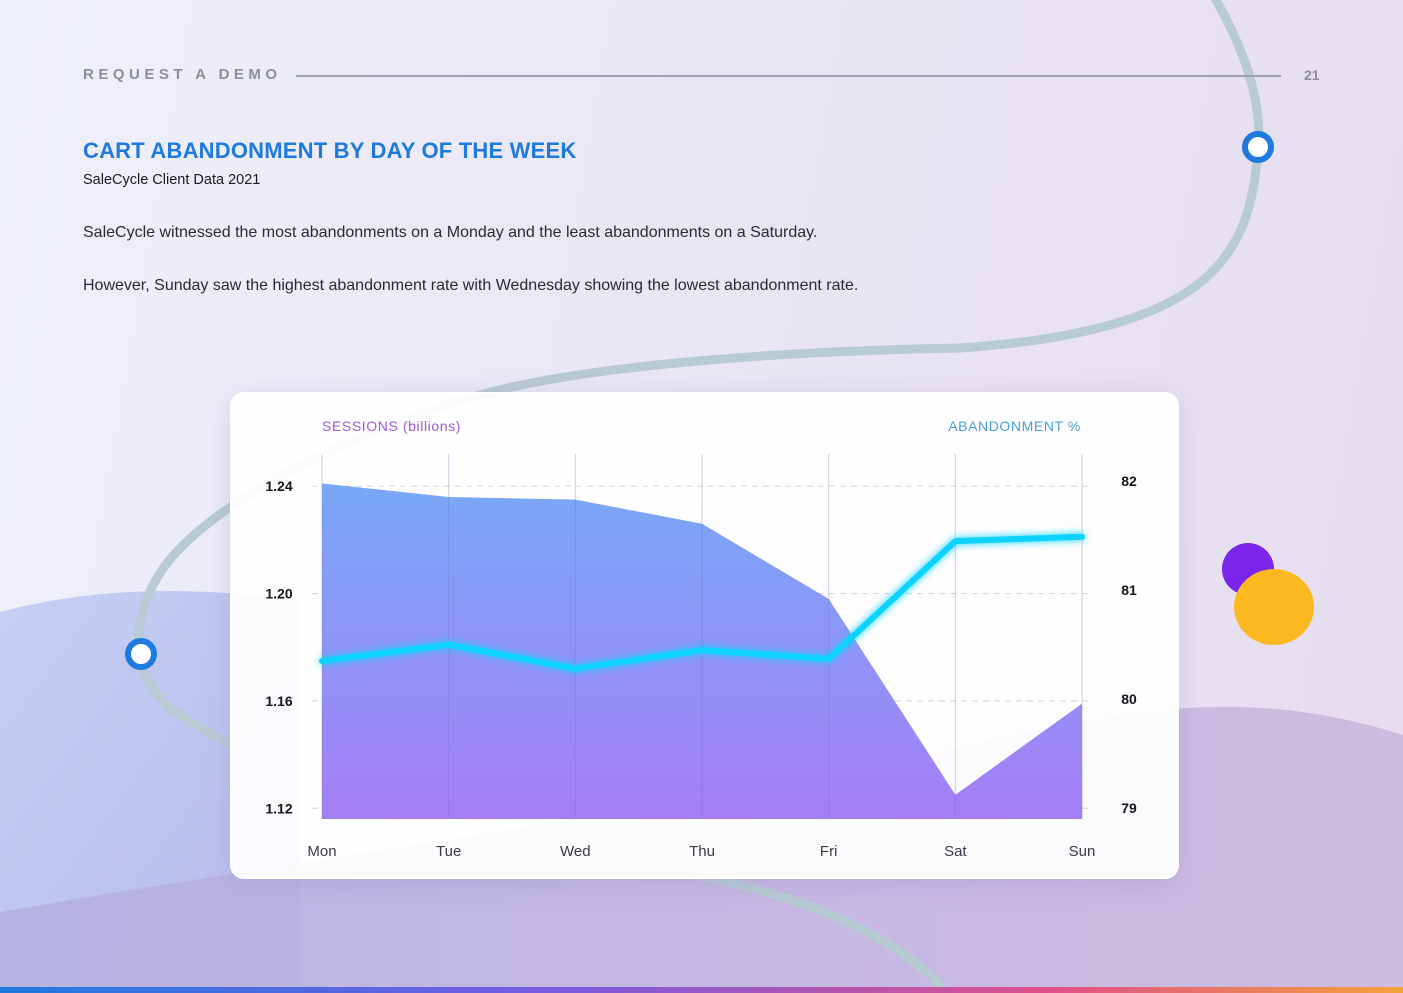 Image resolution: width=1403 pixels, height=993 pixels. Describe the element at coordinates (575, 851) in the screenshot. I see `x-tick-label: Wed` at that location.